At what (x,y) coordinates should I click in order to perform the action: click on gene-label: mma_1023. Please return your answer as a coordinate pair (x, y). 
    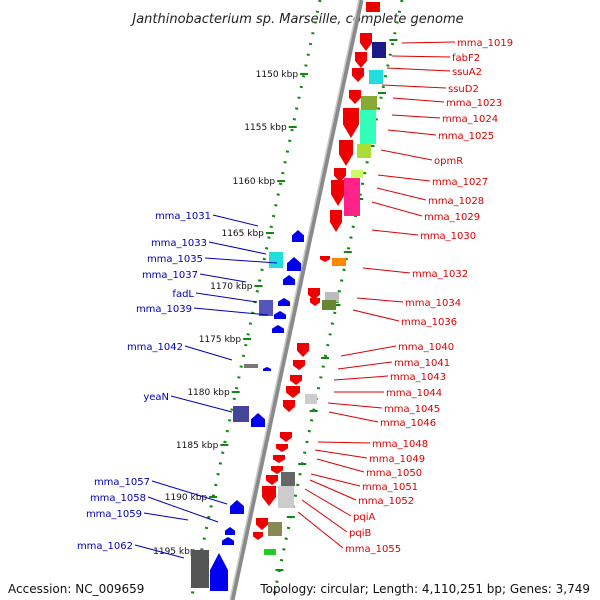
    Looking at the image, I should click on (474, 103).